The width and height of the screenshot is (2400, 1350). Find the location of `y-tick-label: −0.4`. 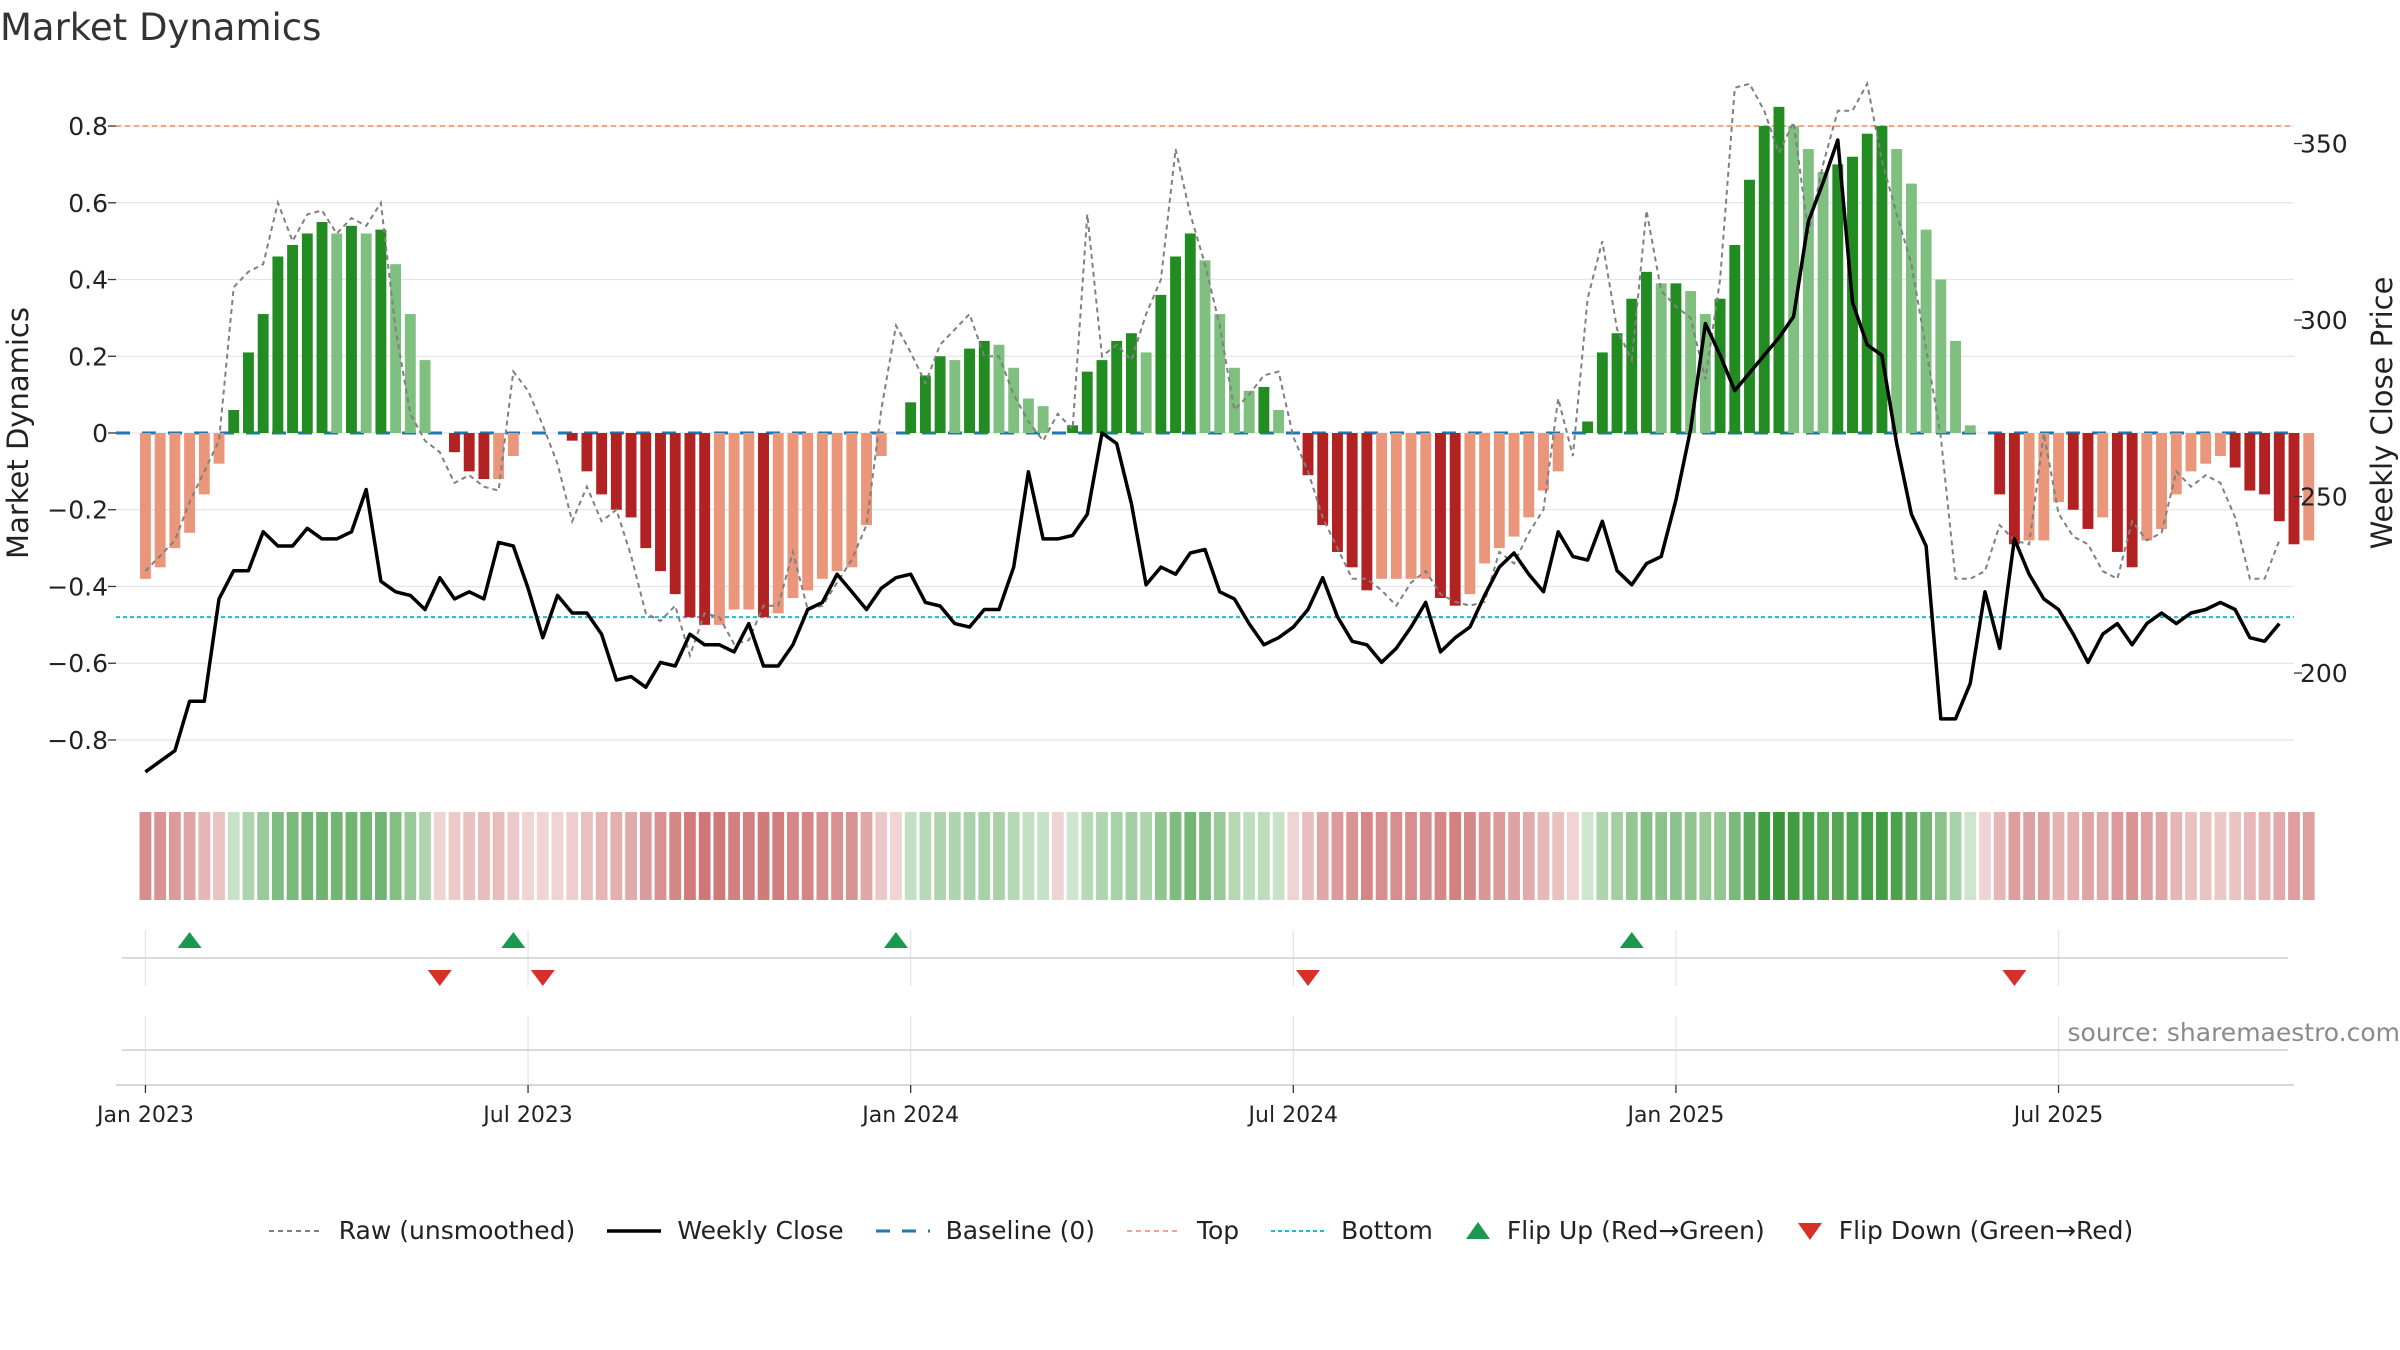

y-tick-label: −0.4 is located at coordinates (77, 586).